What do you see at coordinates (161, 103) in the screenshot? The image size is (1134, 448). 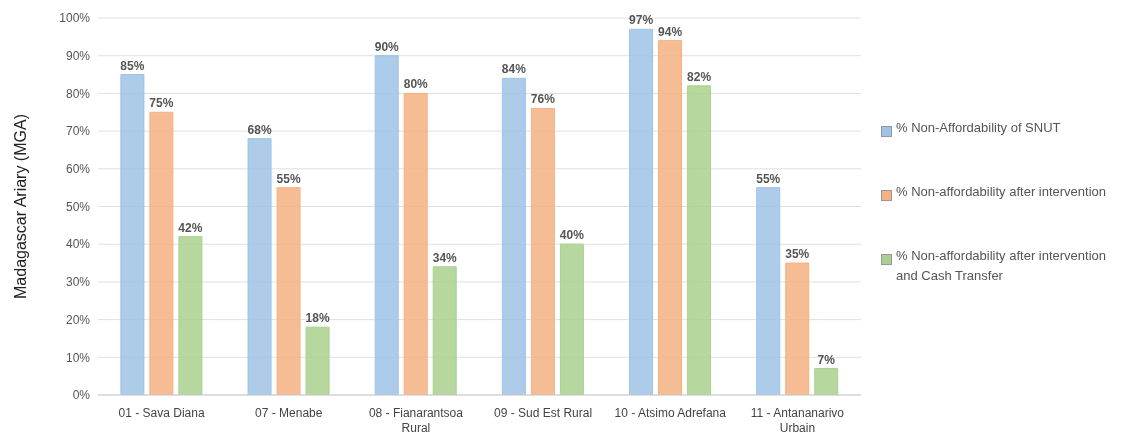 I see `data-label: 75%` at bounding box center [161, 103].